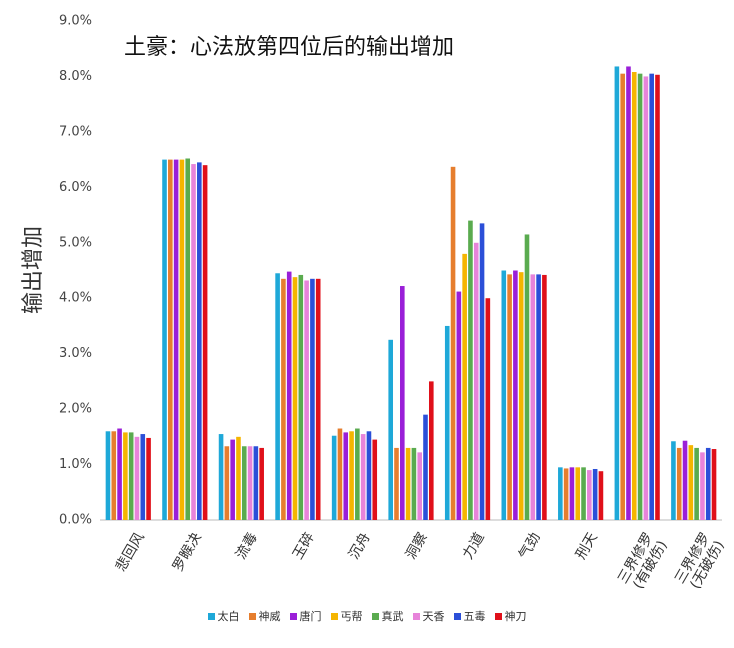  I want to click on y-tick-label: 7.0%, so click(75, 131).